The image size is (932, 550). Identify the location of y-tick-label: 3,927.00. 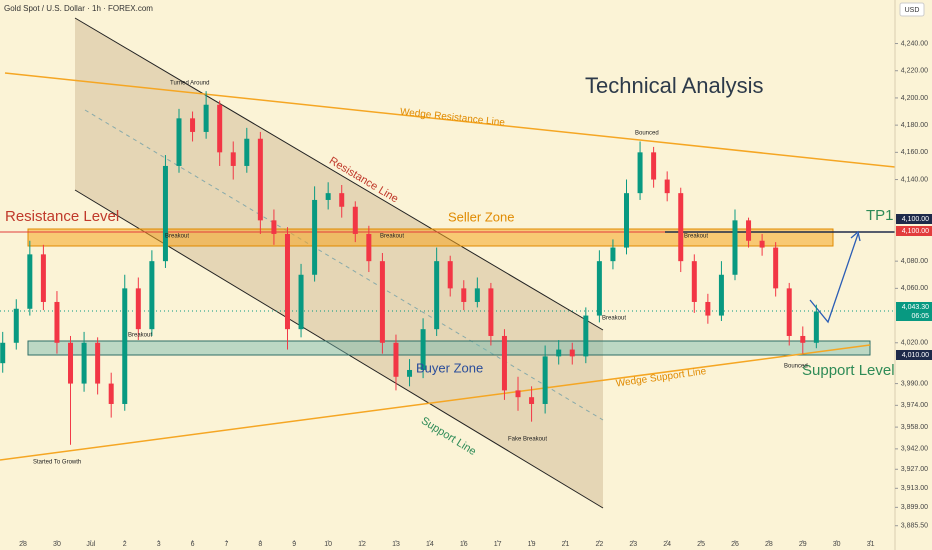
(914, 469).